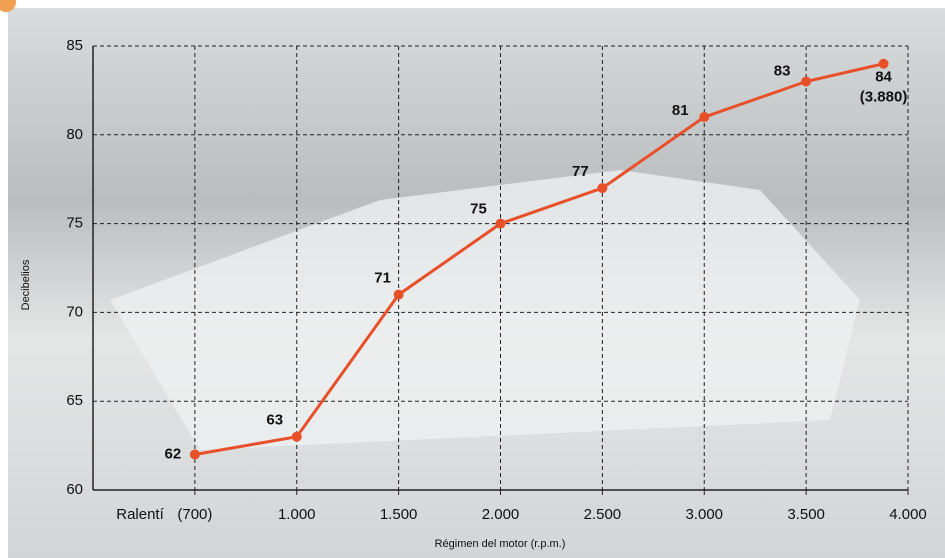  Describe the element at coordinates (399, 514) in the screenshot. I see `x-tick-label: 1.500` at that location.